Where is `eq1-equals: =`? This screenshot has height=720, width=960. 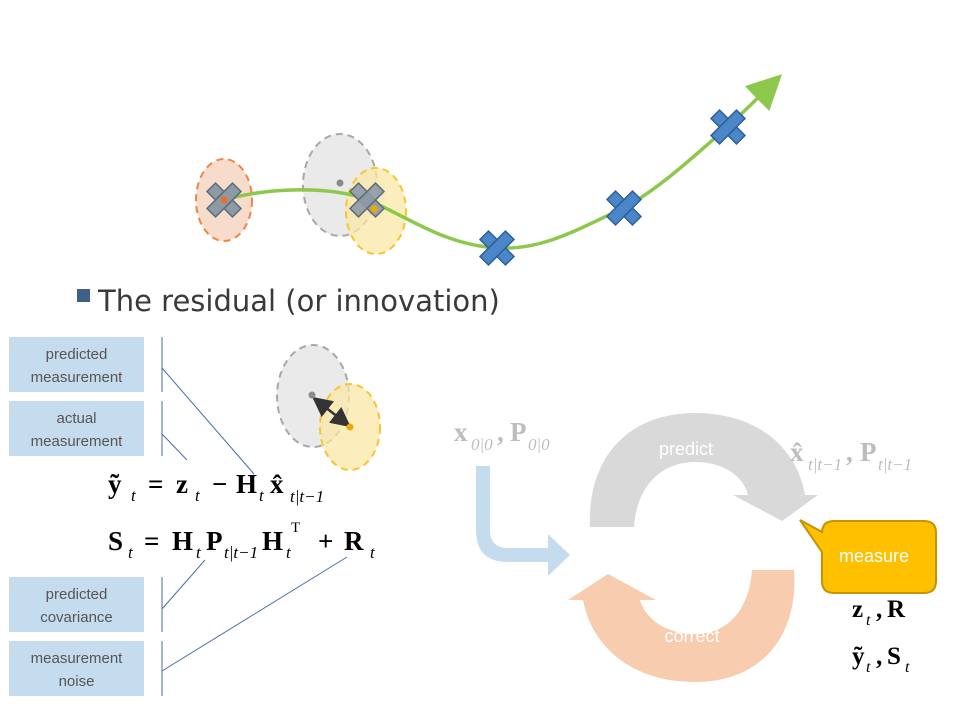
eq1-equals: = is located at coordinates (155, 484).